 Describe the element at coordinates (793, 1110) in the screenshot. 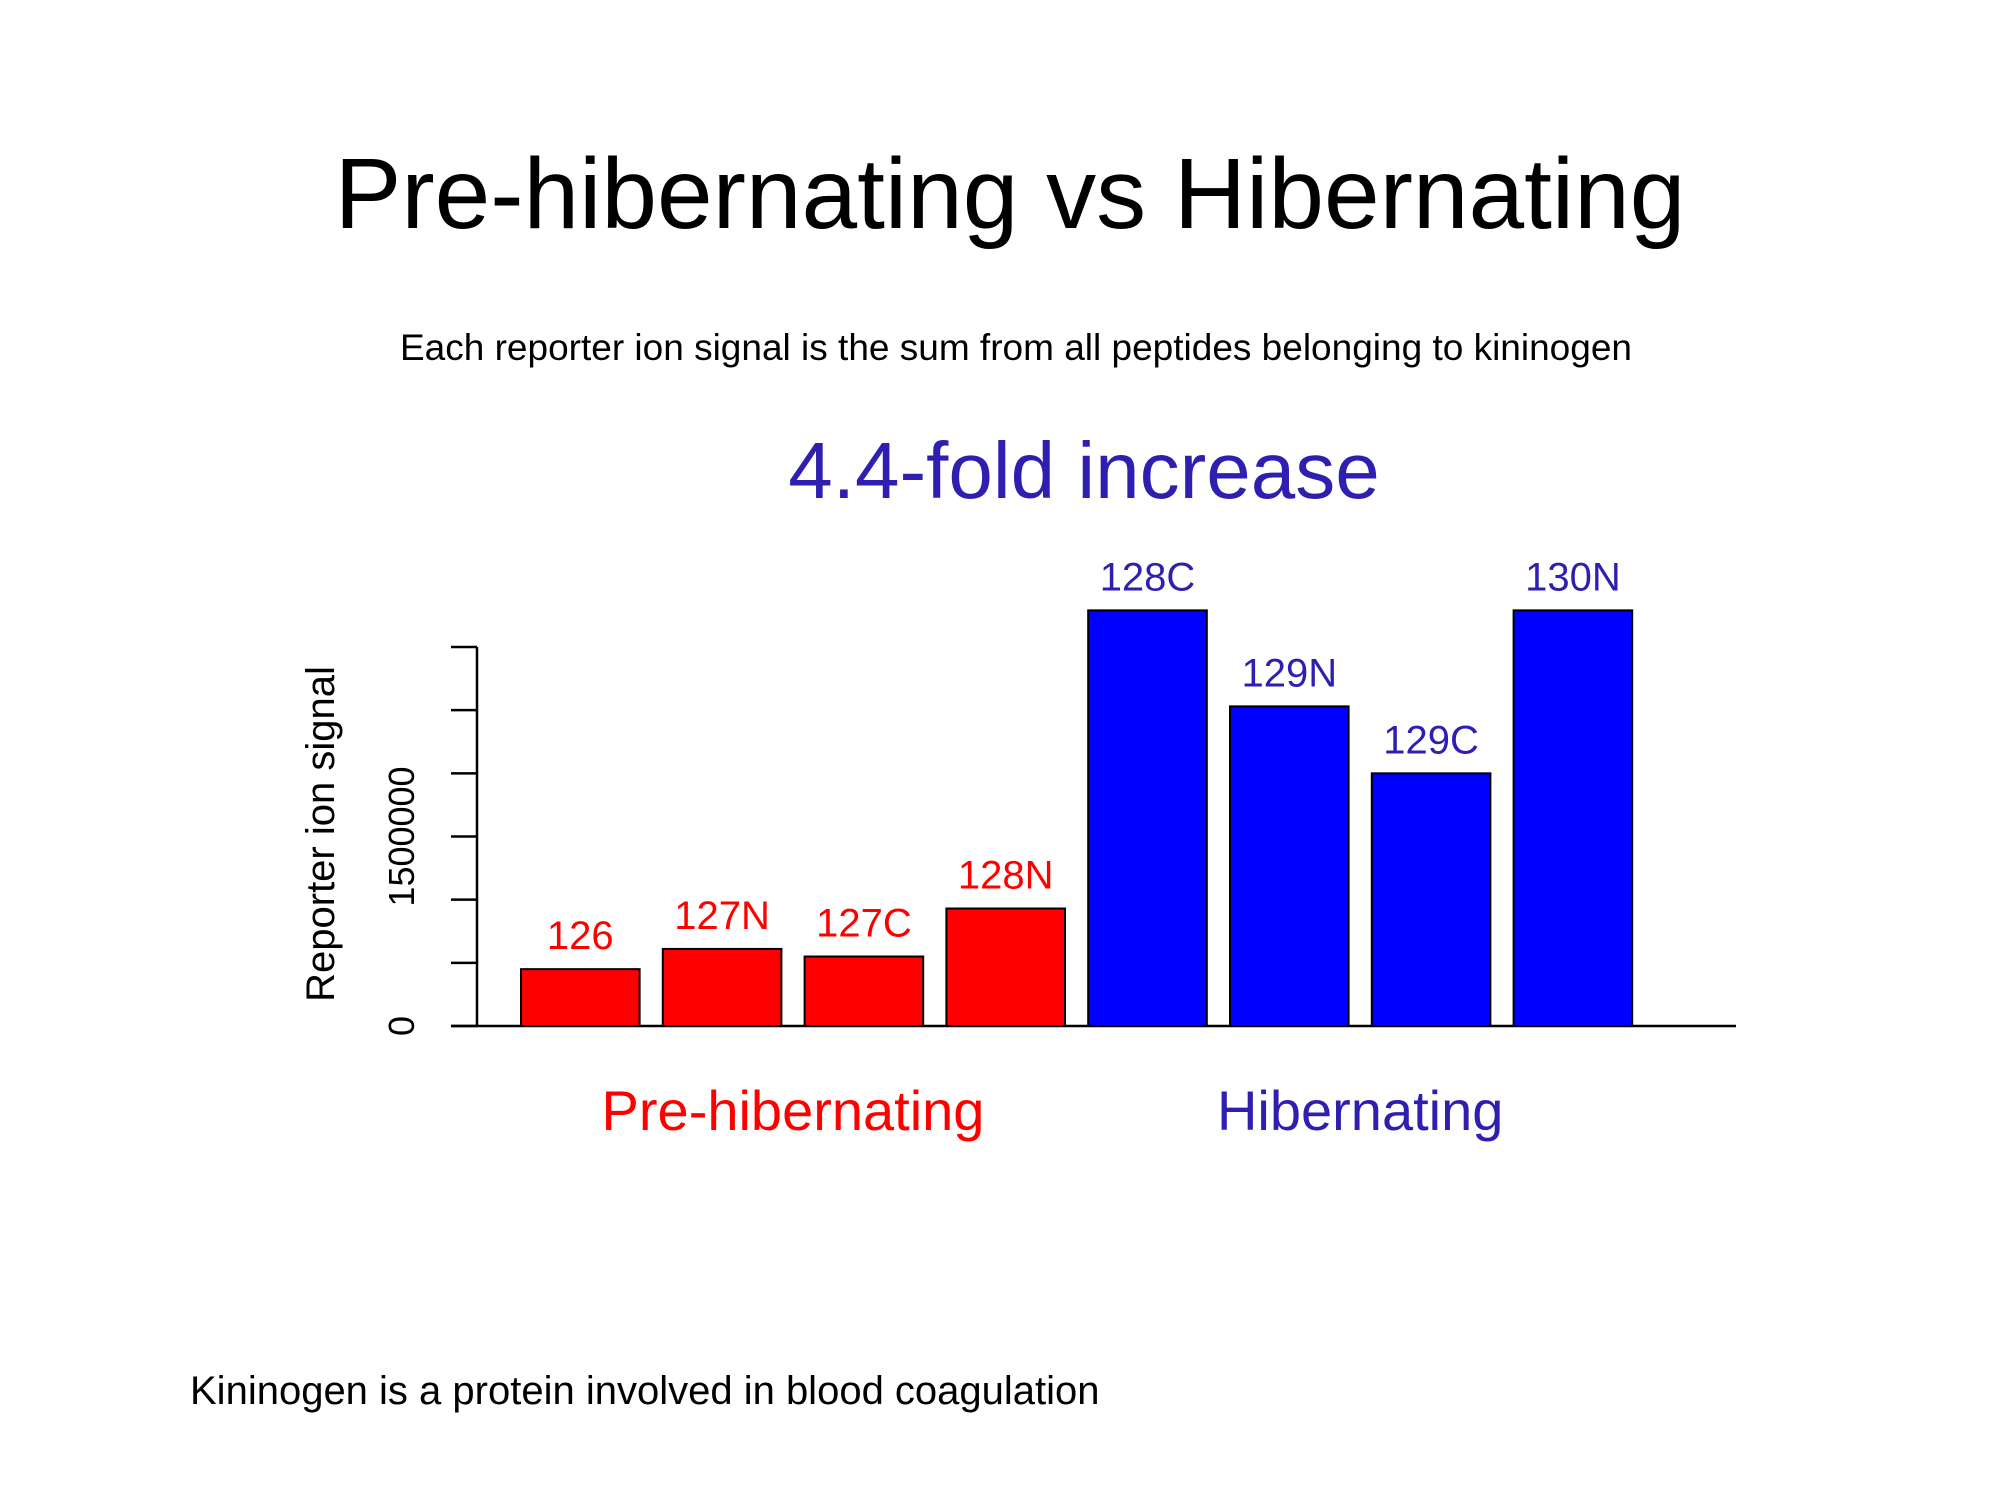

I see `group-label: Pre-hibernating` at that location.